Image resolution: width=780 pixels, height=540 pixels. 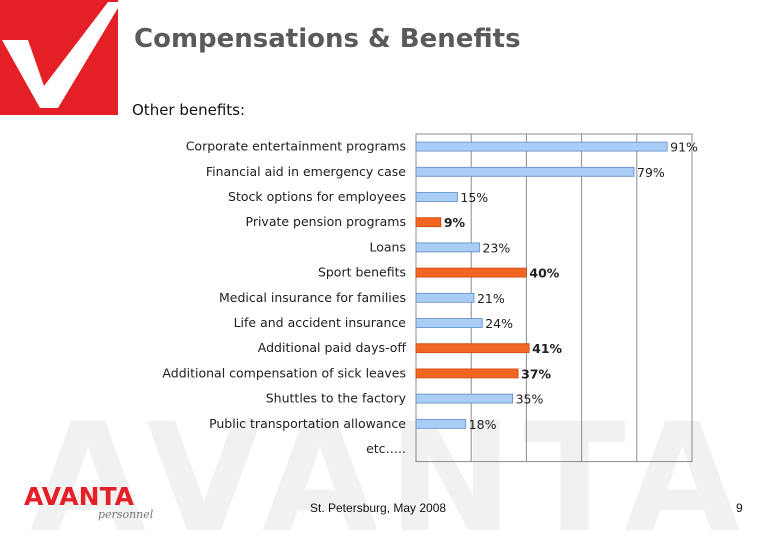 I want to click on page-title: Compensations & Benefits, so click(x=327, y=39).